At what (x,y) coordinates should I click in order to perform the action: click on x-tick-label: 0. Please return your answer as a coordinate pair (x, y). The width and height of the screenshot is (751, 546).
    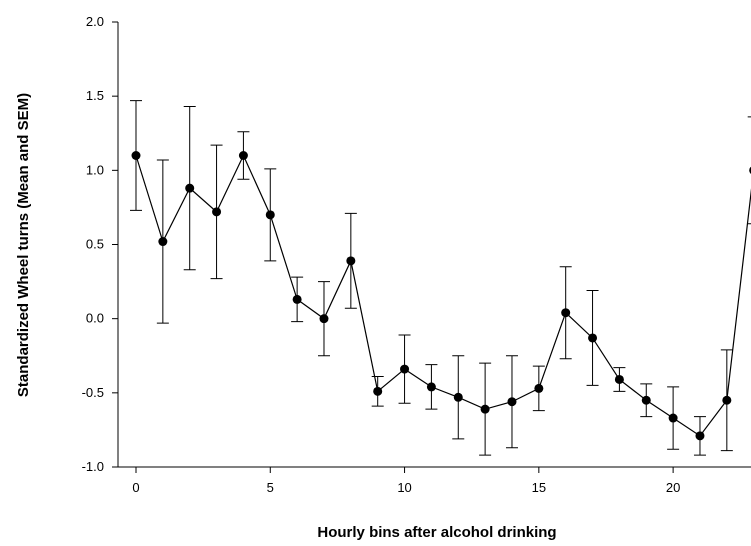
    Looking at the image, I should click on (135, 487).